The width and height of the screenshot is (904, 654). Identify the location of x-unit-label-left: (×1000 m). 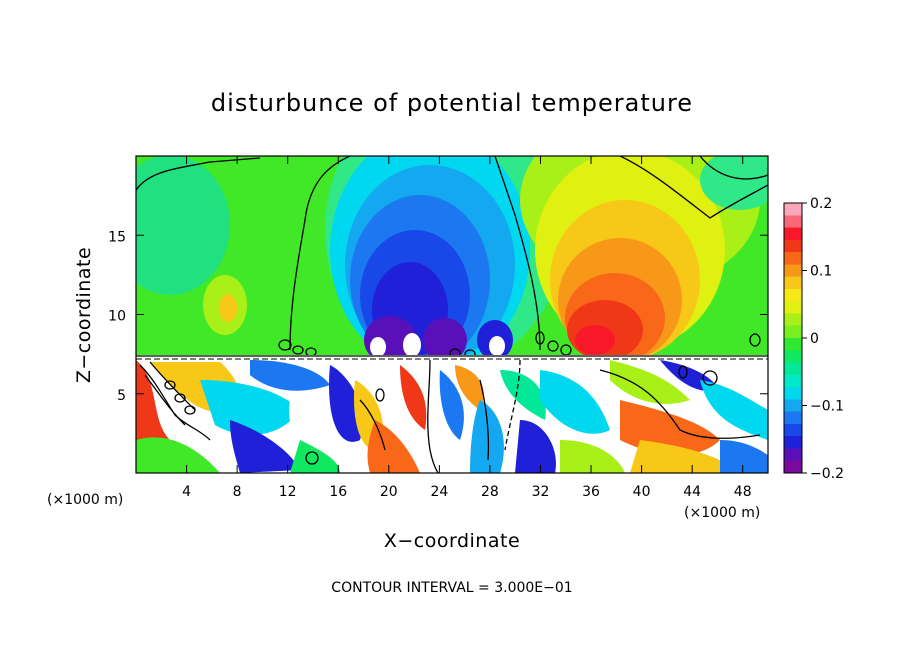
(85, 500).